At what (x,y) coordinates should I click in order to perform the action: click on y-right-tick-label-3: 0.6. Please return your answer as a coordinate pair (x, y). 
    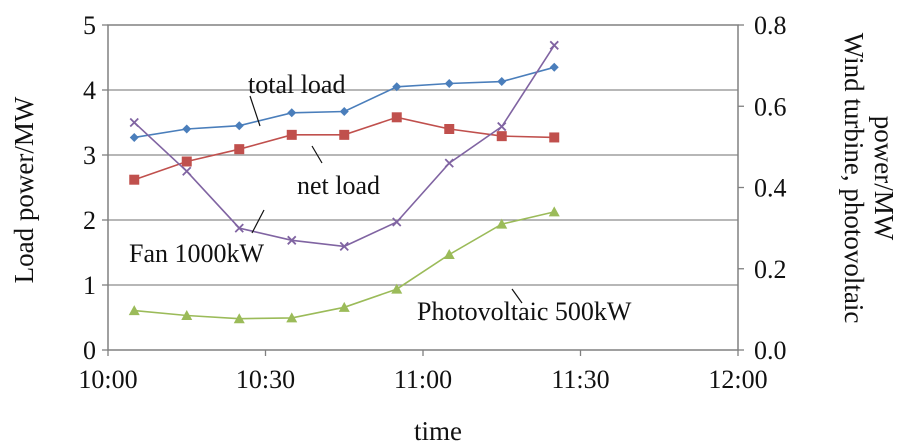
    Looking at the image, I should click on (770, 106).